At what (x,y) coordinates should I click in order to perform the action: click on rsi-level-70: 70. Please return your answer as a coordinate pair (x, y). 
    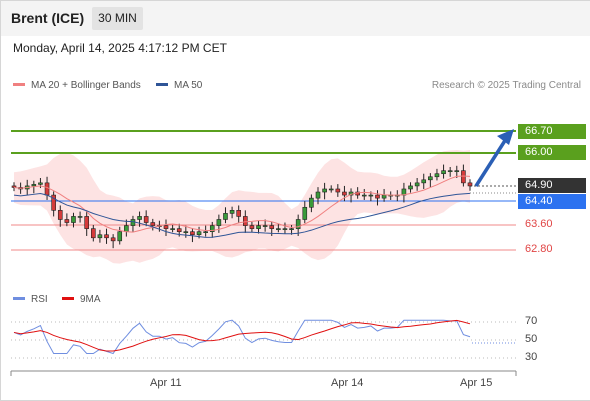
    Looking at the image, I should click on (531, 321).